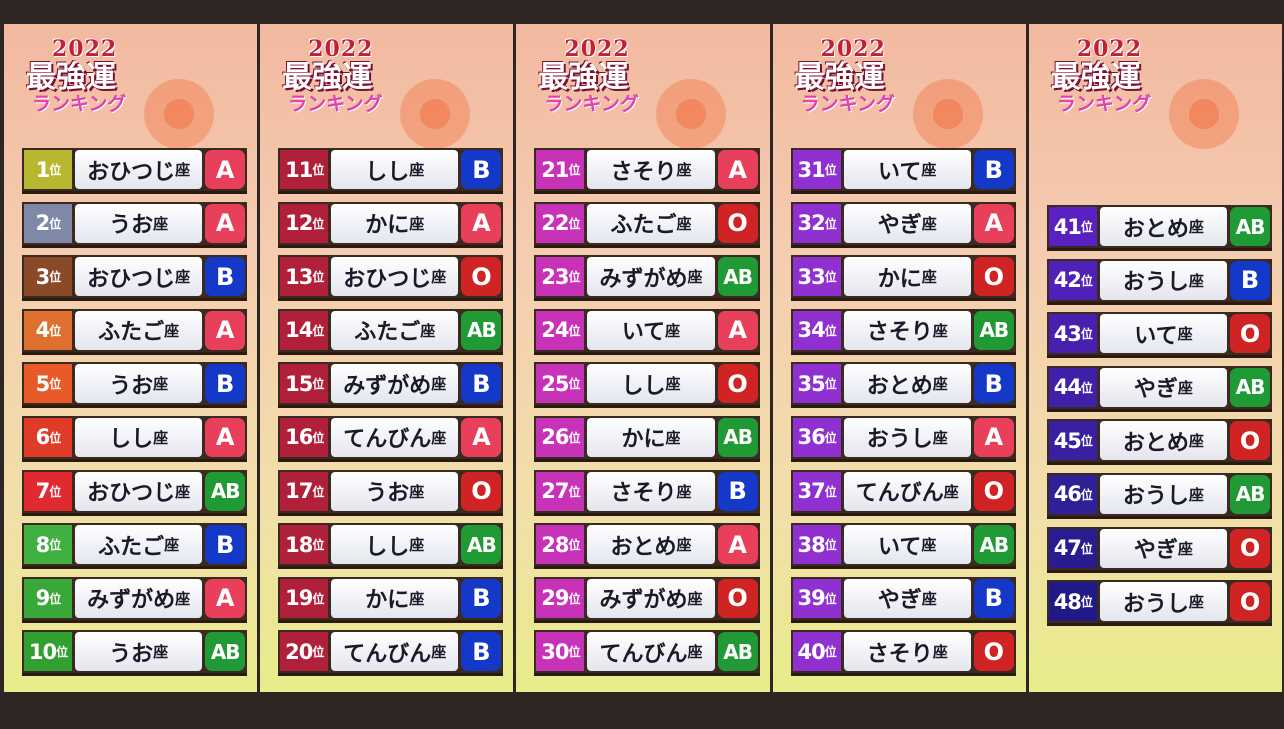  I want to click on rank-label: 37 位, so click(816, 491).